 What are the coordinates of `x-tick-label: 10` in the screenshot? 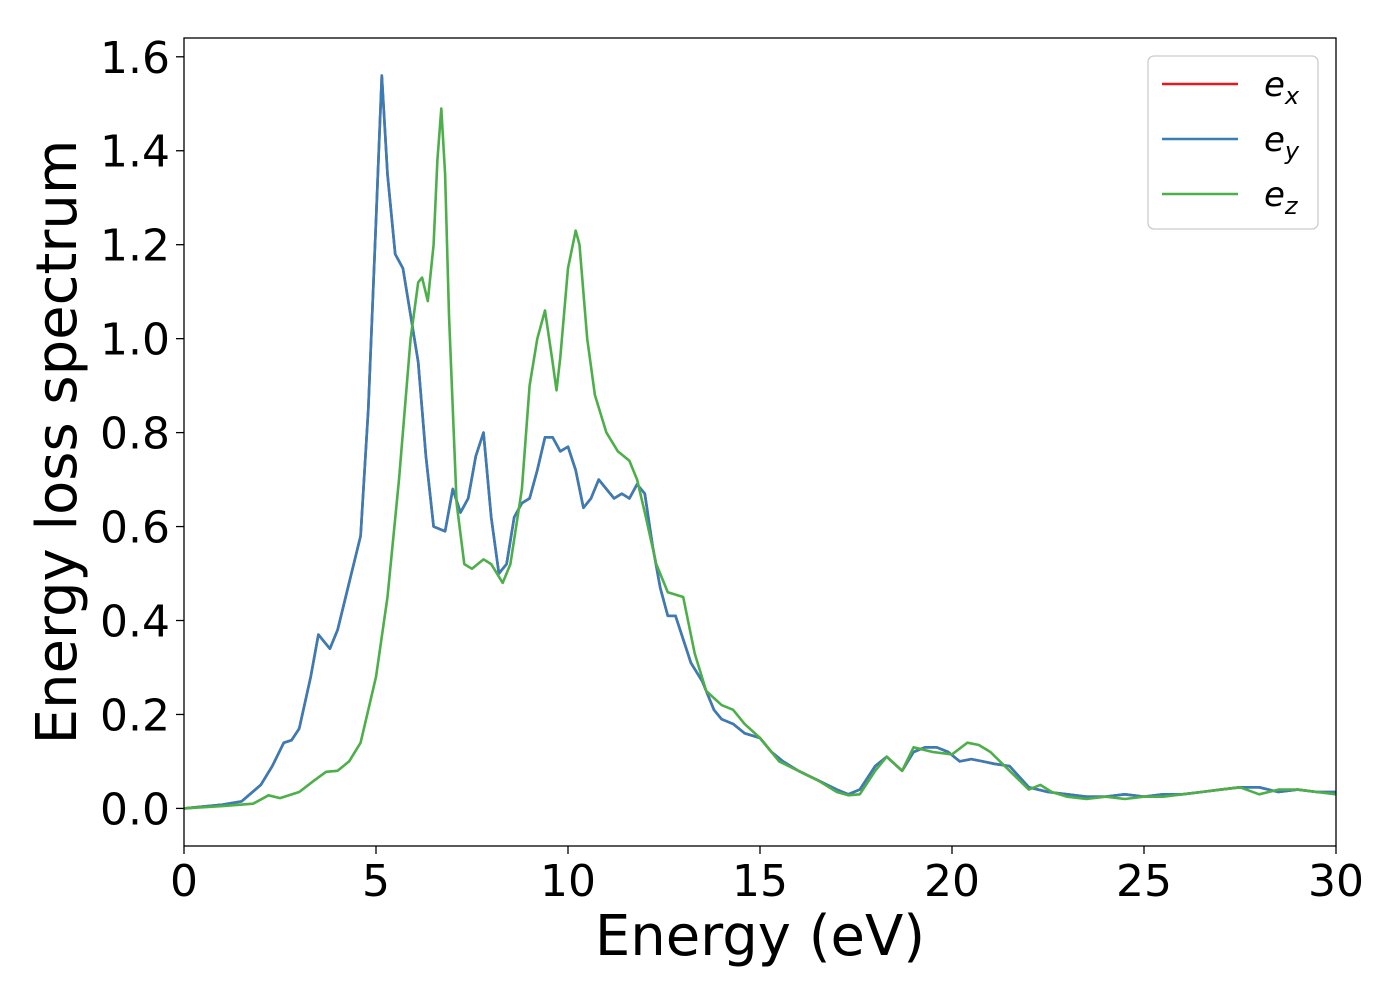 It's located at (568, 881).